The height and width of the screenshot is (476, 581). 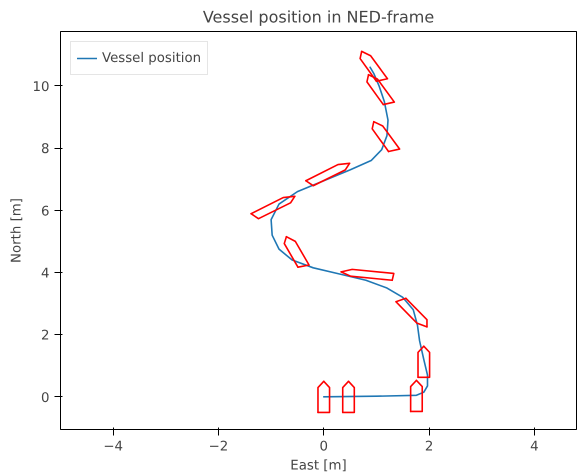 I want to click on x-axis-title: East [m], so click(x=318, y=466).